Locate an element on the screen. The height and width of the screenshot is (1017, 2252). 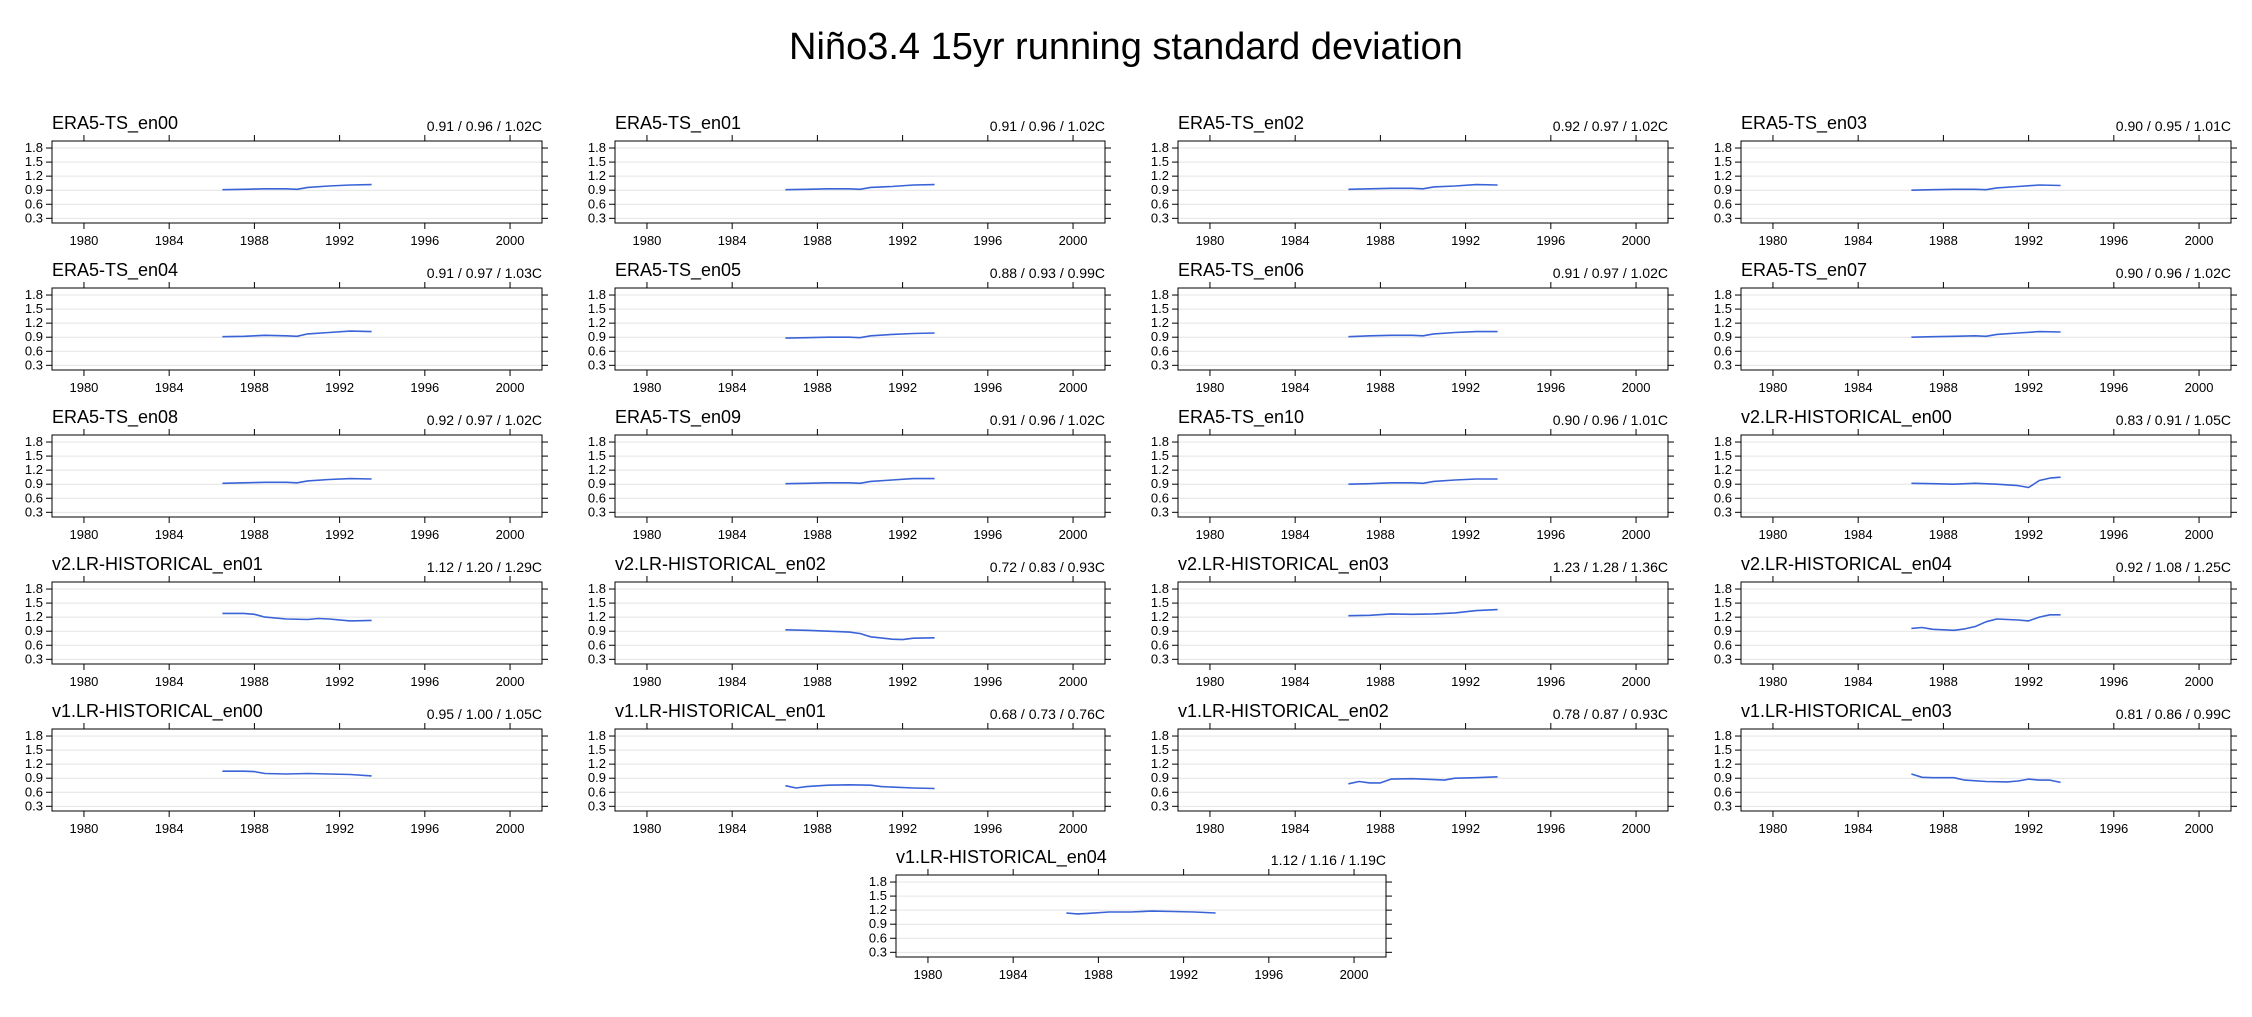
panel-annotation: 0.90 / 0.95 / 1.01C is located at coordinates (2173, 126).